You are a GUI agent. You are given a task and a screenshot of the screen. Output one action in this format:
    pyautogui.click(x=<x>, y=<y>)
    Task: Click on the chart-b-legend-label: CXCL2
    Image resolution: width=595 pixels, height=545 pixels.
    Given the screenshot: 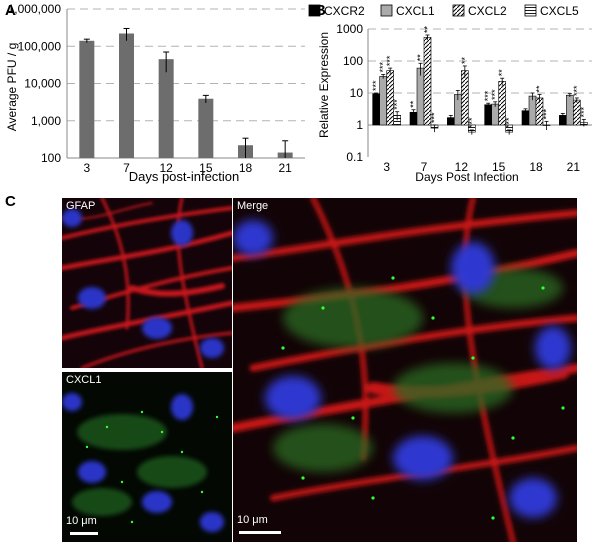 What is the action you would take?
    pyautogui.click(x=487, y=11)
    